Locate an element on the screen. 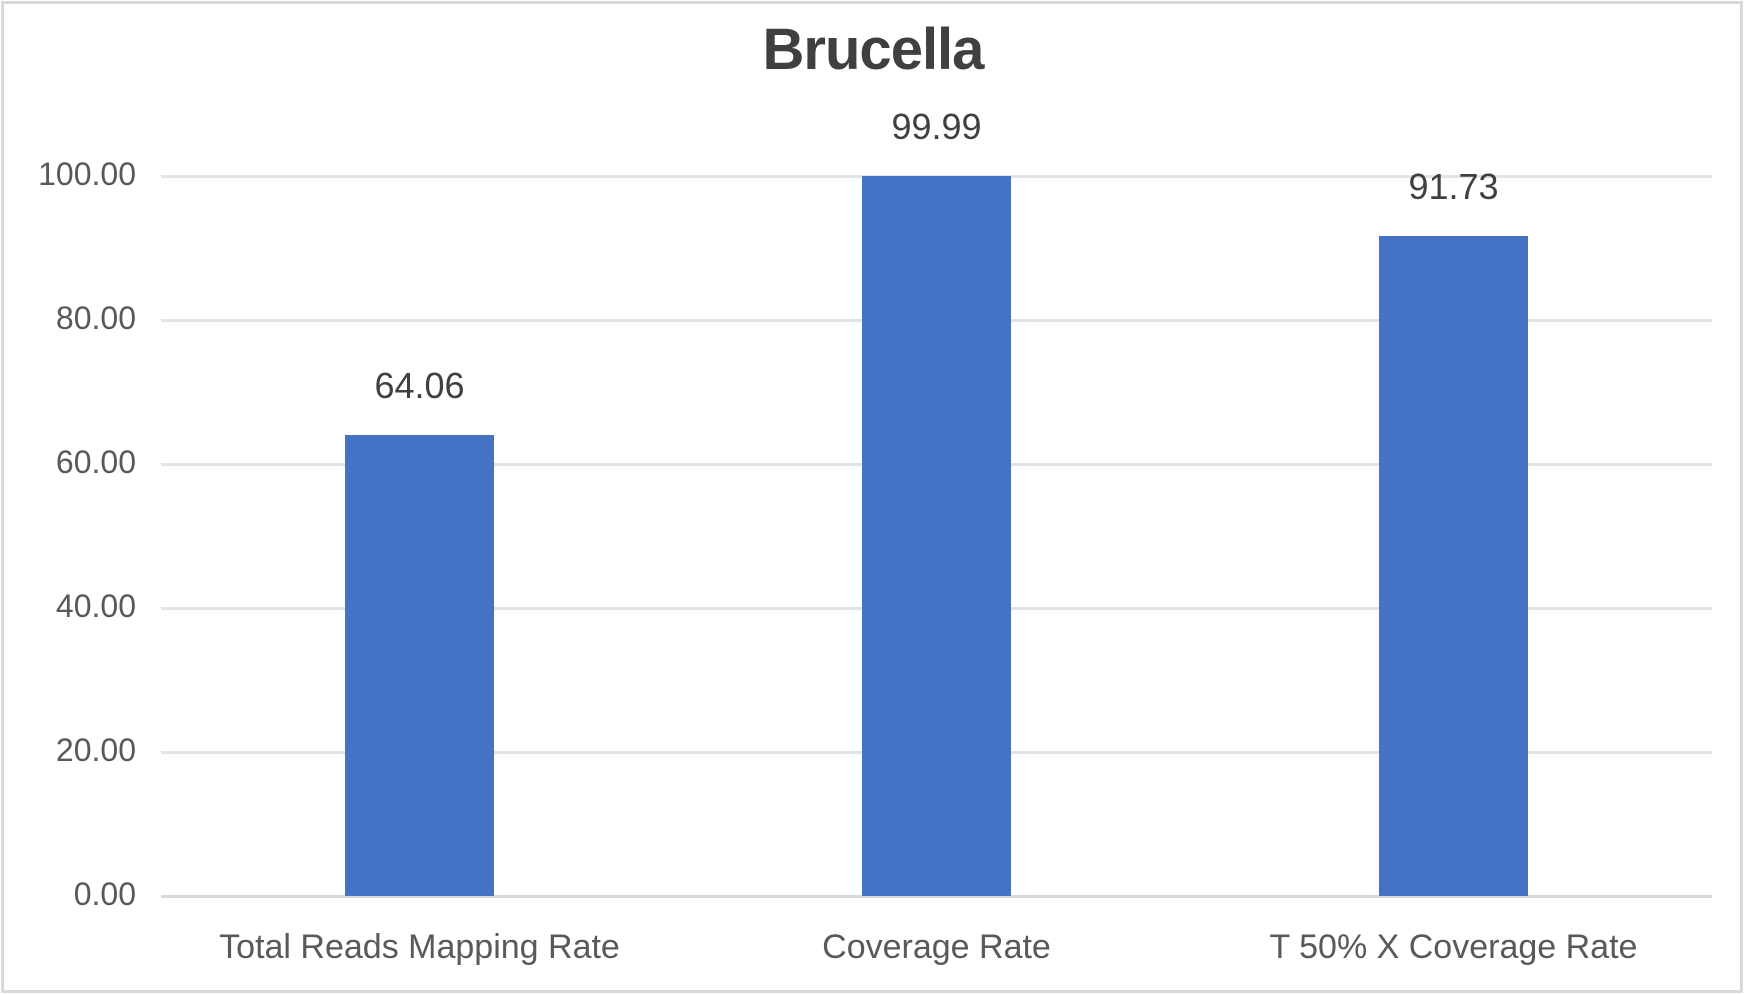  data-label: 91.73 is located at coordinates (1453, 186).